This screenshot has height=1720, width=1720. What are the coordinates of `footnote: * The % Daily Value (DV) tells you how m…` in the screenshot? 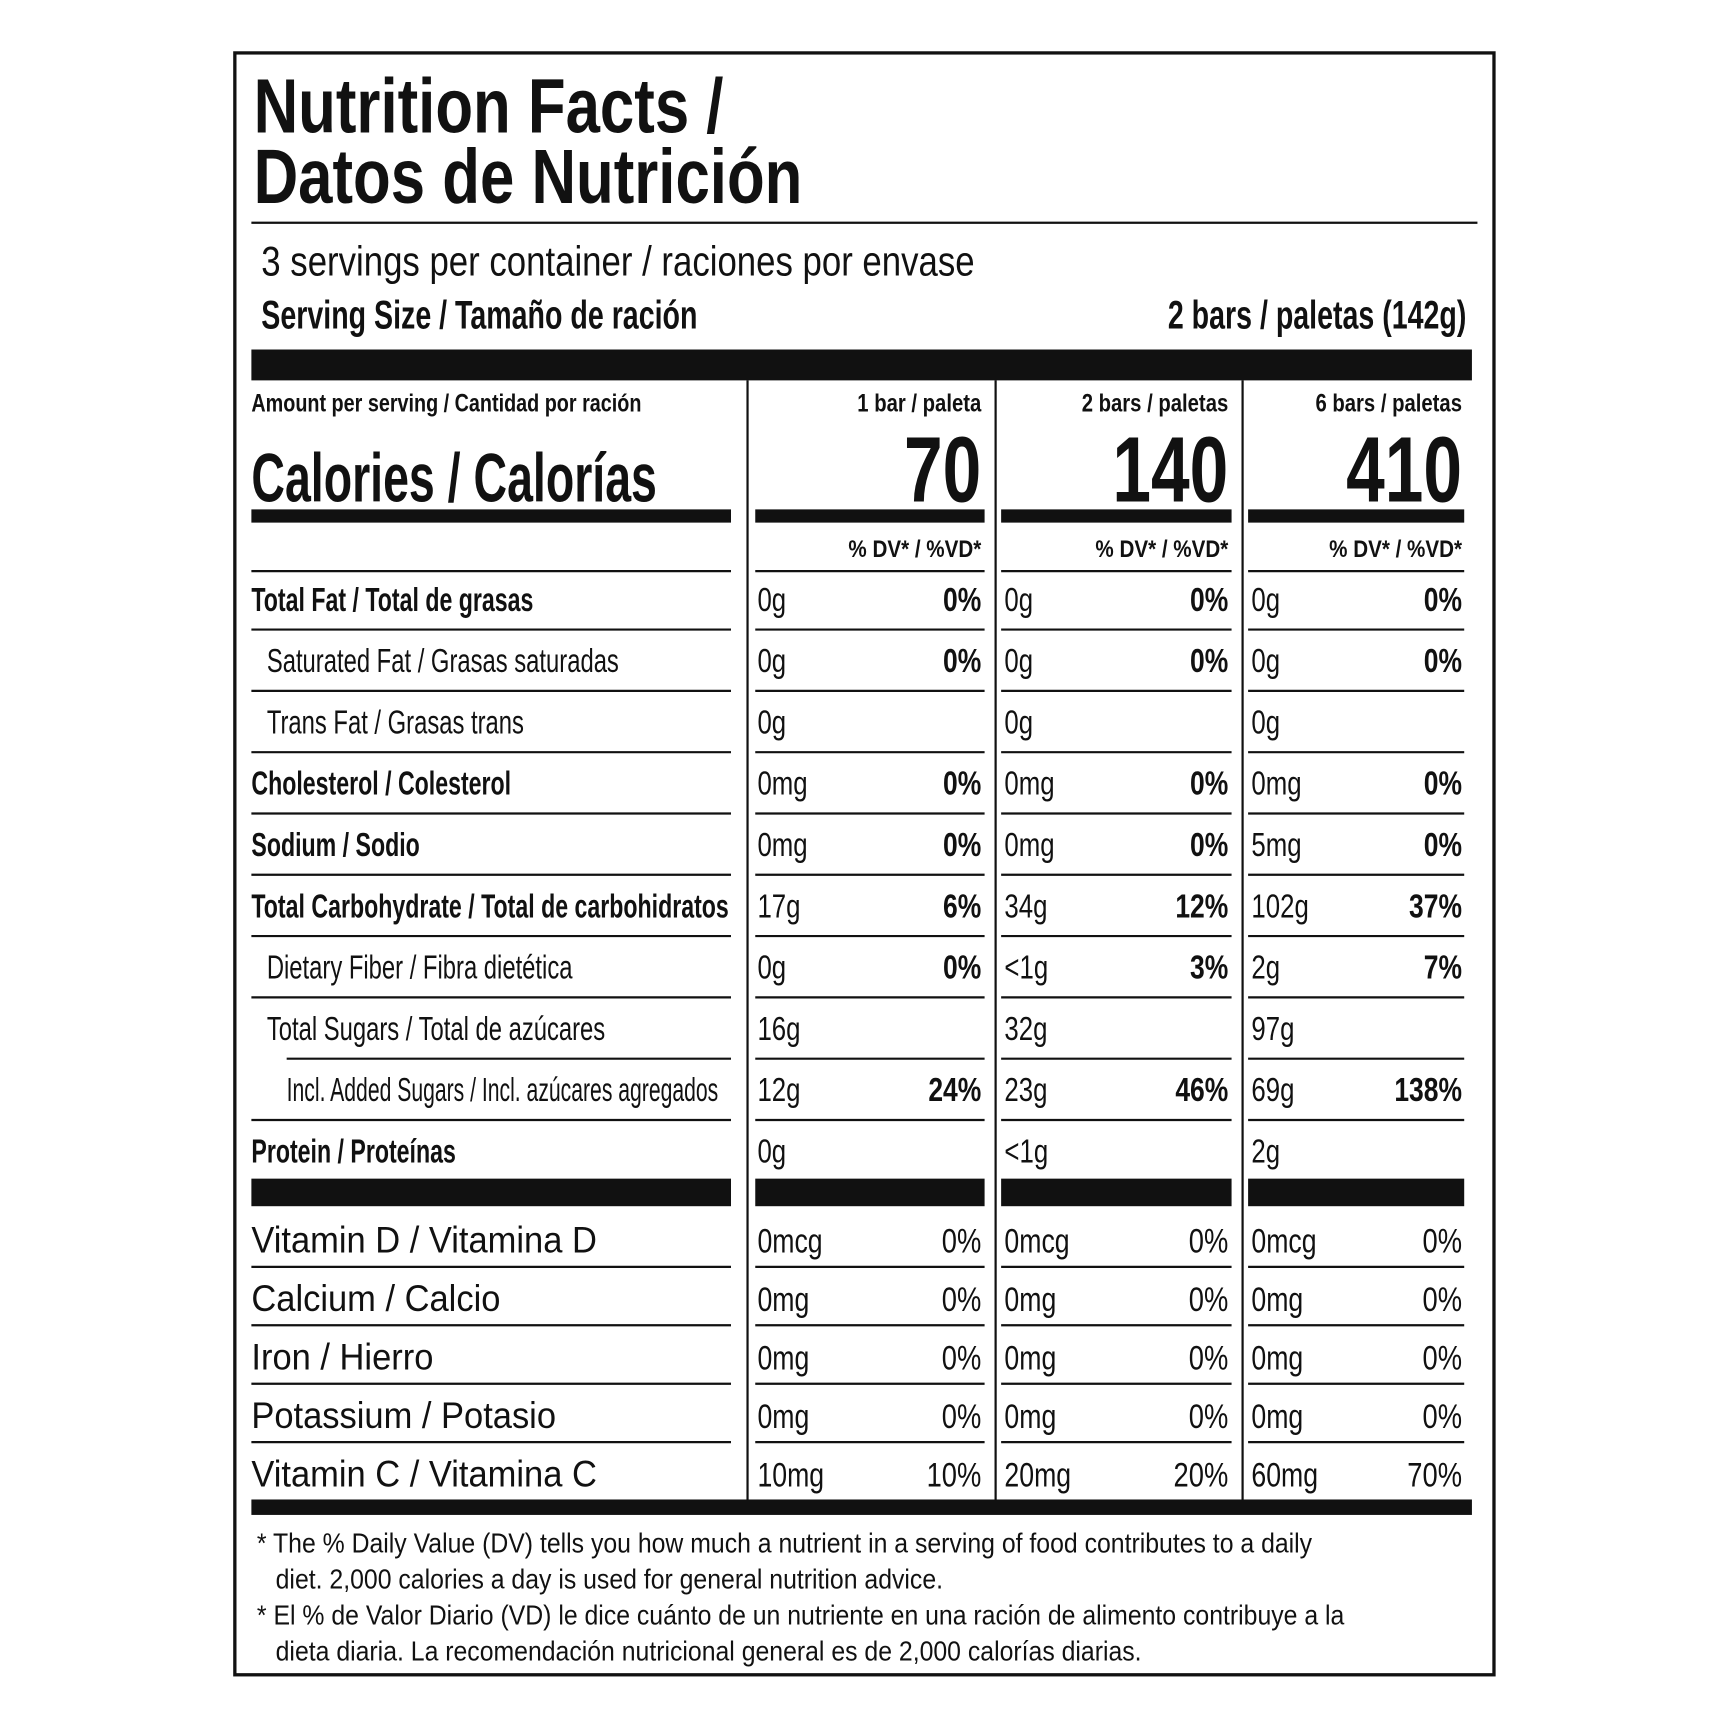 It's located at (785, 1543).